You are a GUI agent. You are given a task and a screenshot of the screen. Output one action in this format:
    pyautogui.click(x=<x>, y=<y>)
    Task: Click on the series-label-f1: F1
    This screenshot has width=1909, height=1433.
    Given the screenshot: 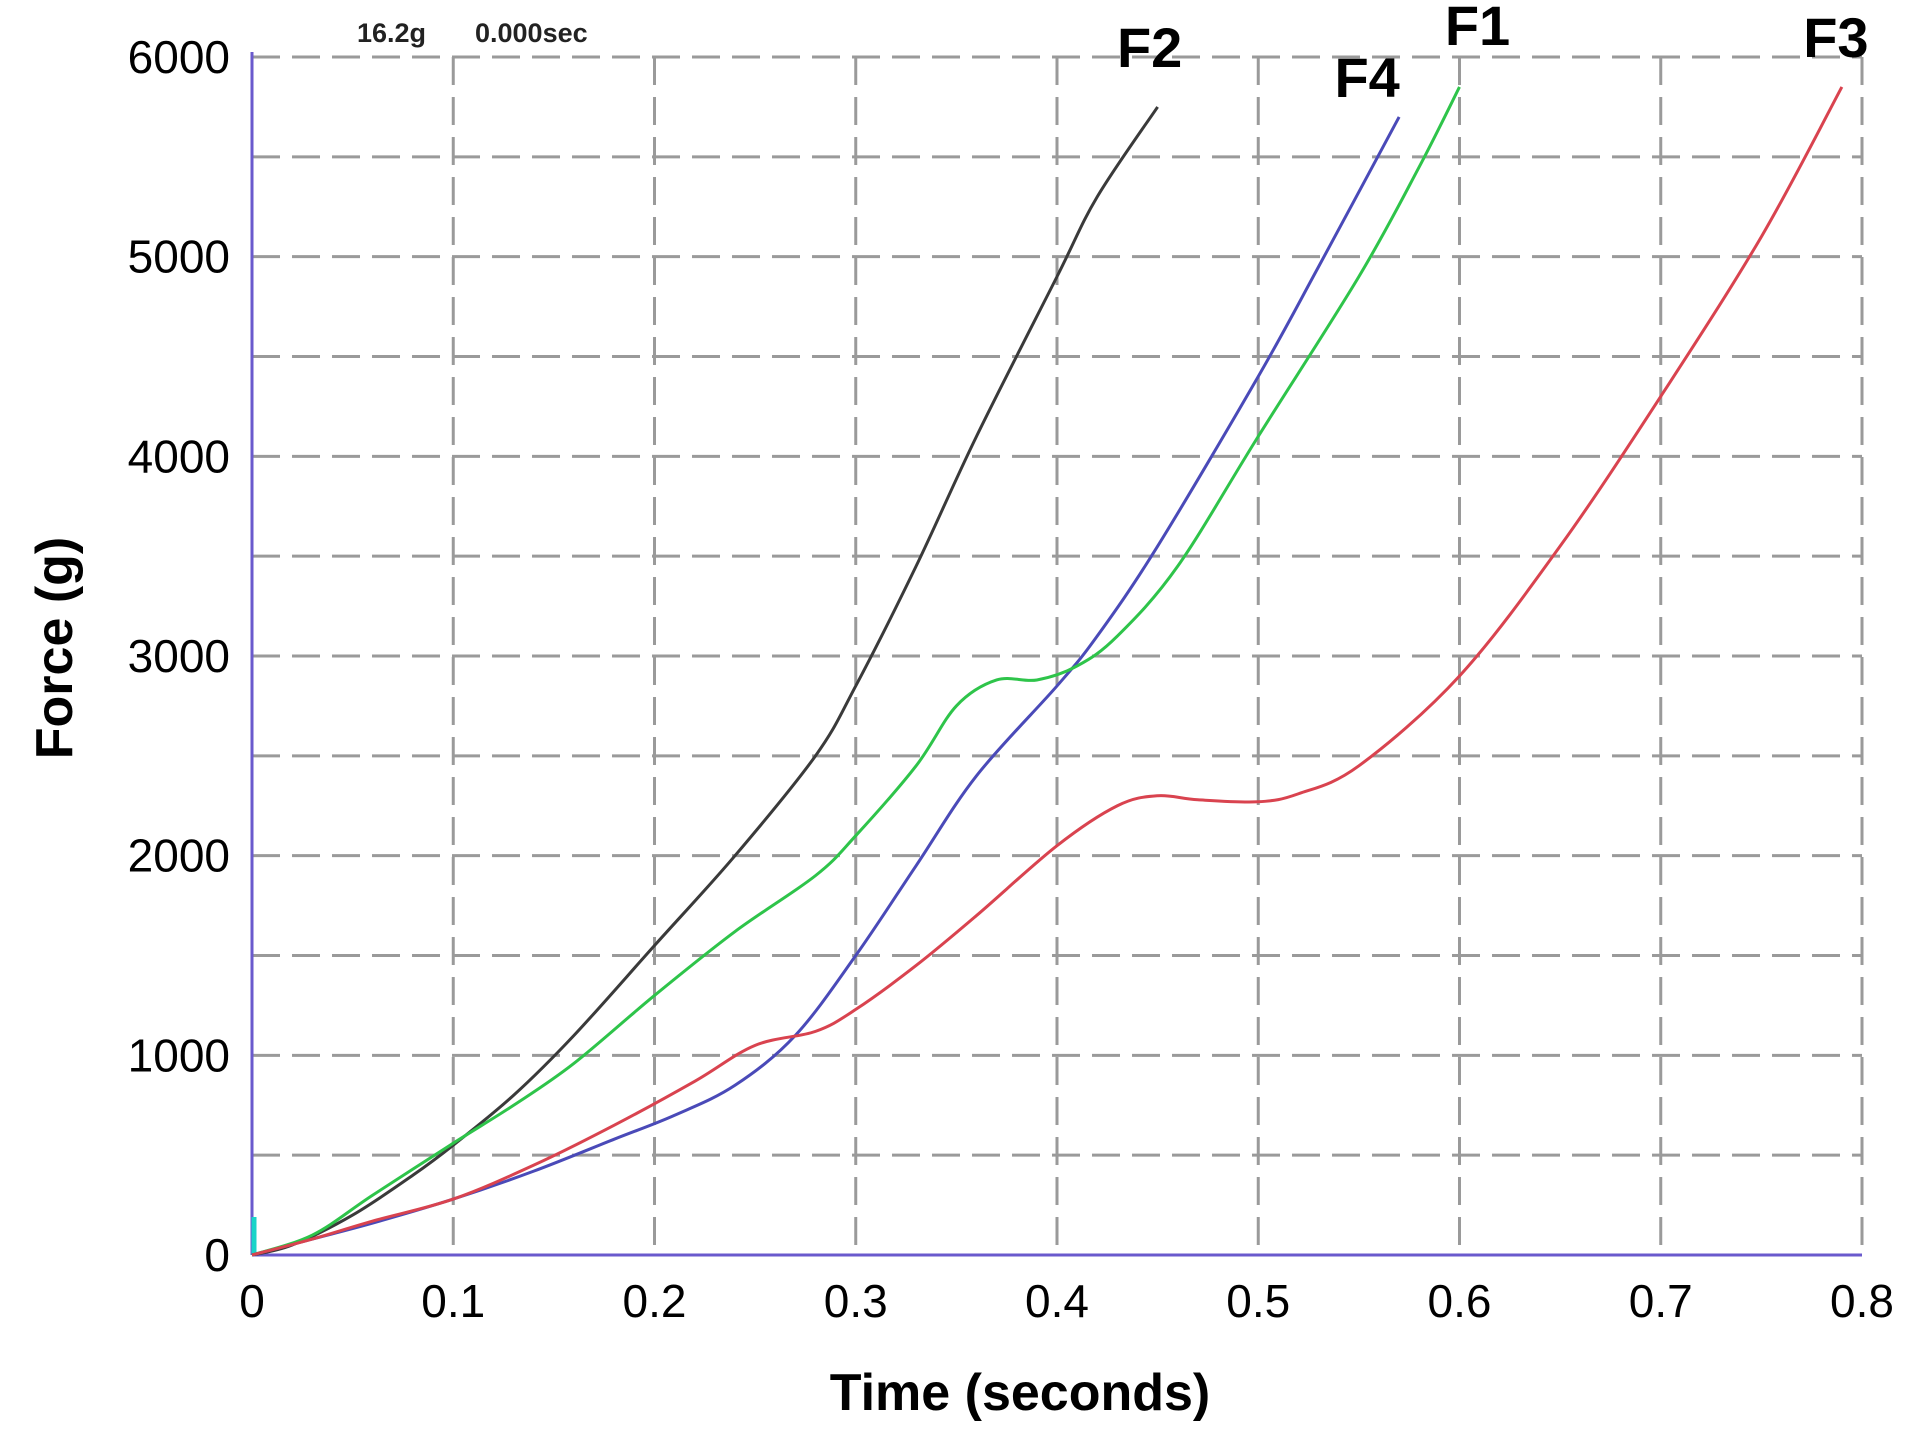 What is the action you would take?
    pyautogui.click(x=1477, y=28)
    